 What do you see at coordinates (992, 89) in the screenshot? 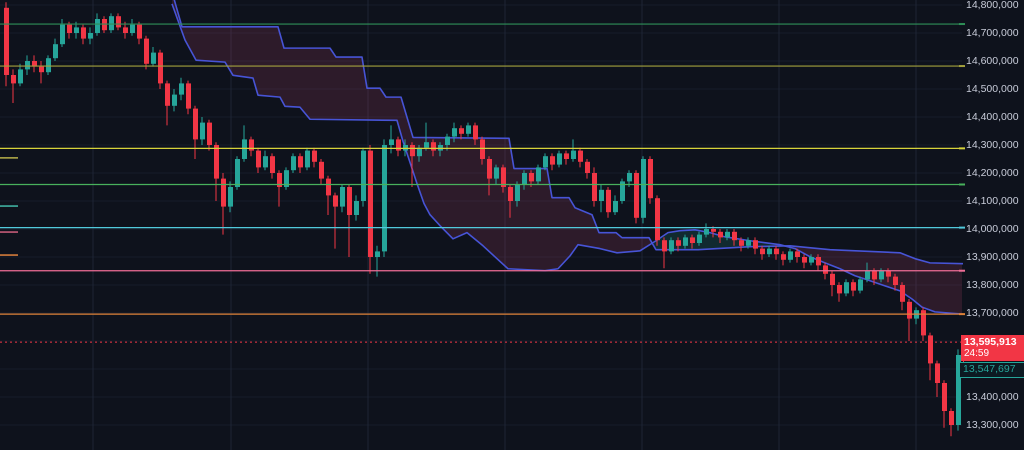
I see `price-axis-label: 14,500,000` at bounding box center [992, 89].